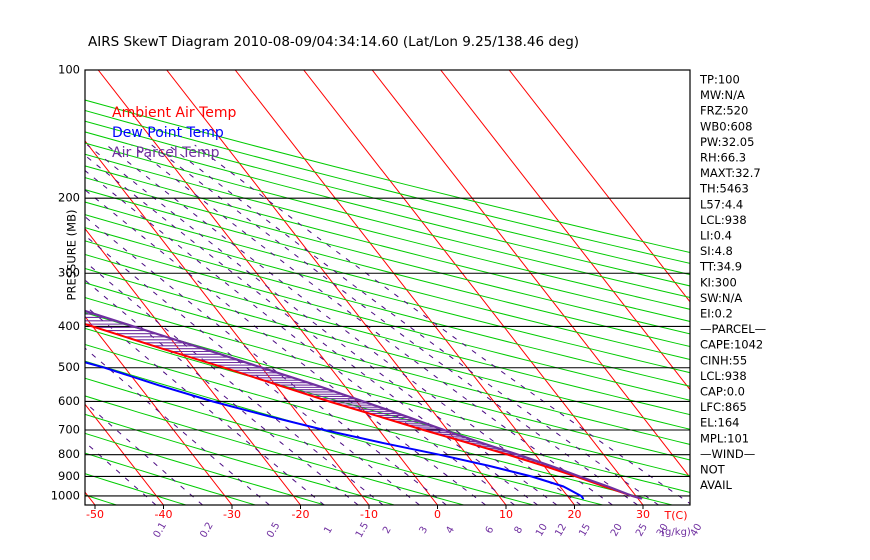 The width and height of the screenshot is (870, 560). I want to click on dew-point-curve, so click(334, 430).